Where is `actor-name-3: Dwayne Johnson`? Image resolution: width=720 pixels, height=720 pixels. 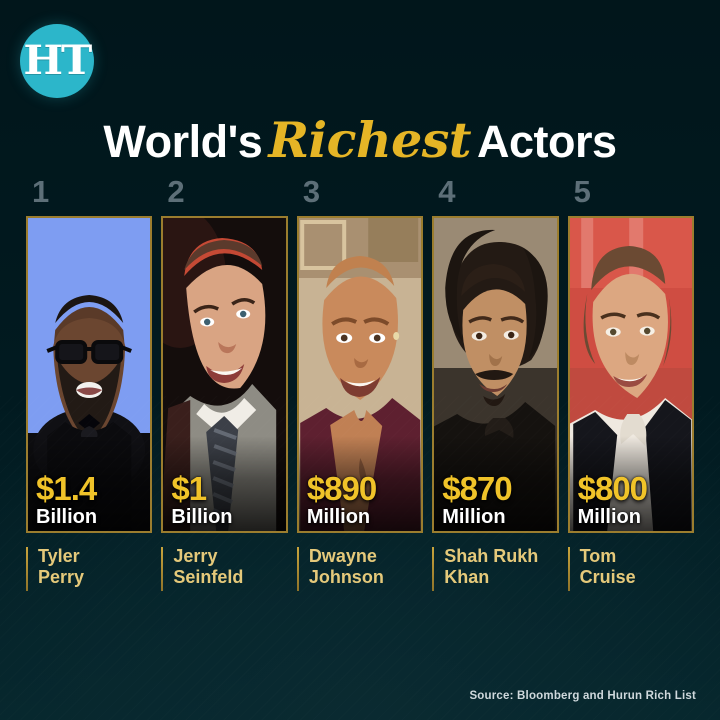
actor-name-3: Dwayne Johnson is located at coordinates (359, 576).